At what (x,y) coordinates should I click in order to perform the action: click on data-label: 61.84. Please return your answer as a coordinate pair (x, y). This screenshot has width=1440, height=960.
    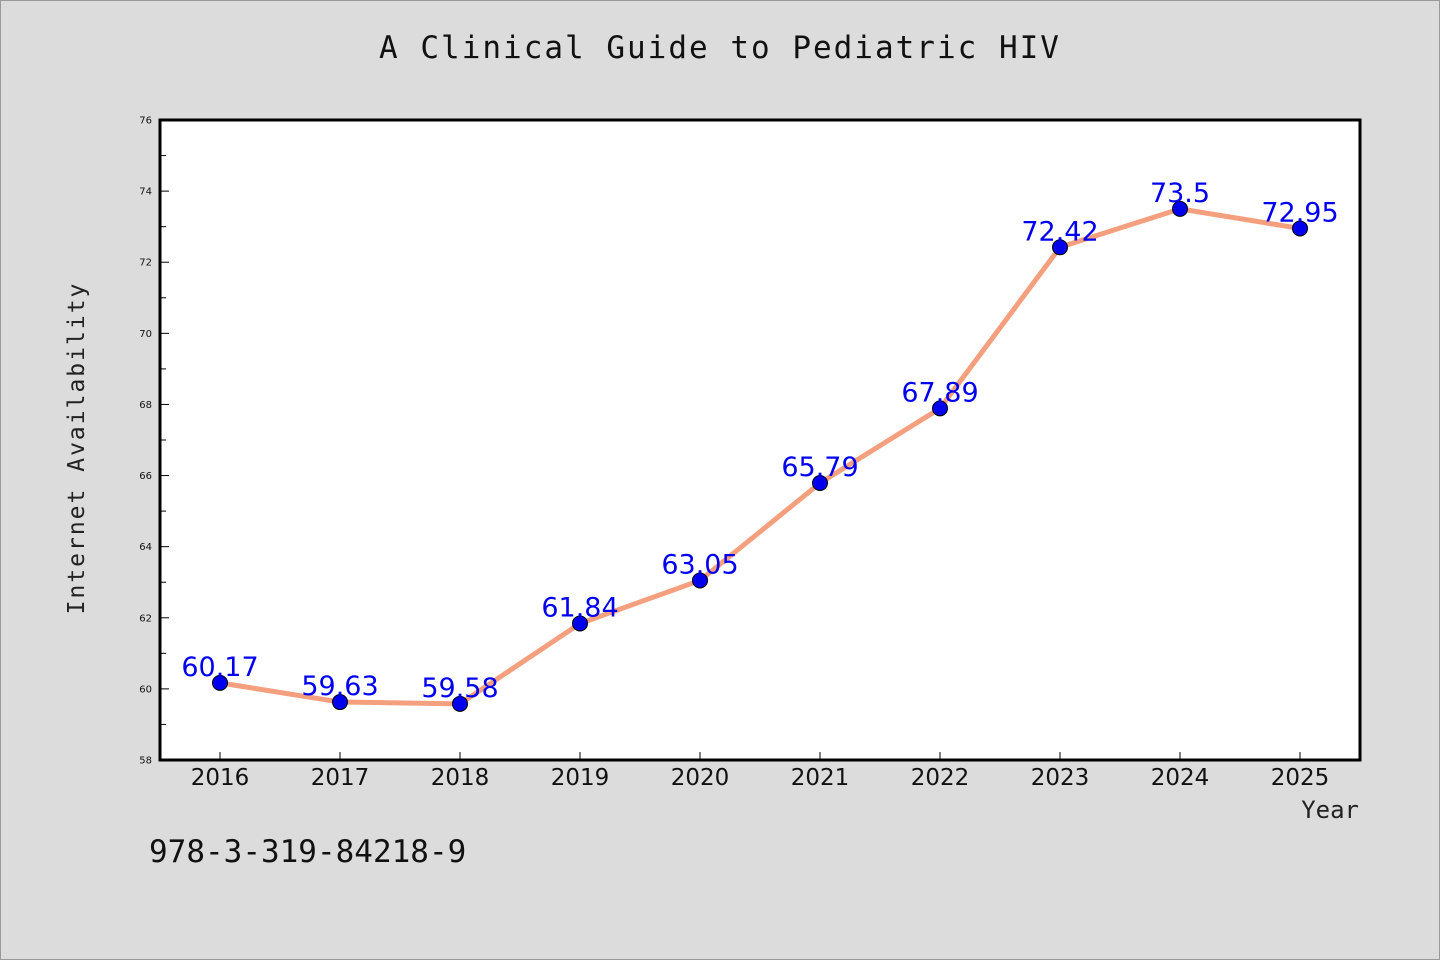
    Looking at the image, I should click on (579, 607).